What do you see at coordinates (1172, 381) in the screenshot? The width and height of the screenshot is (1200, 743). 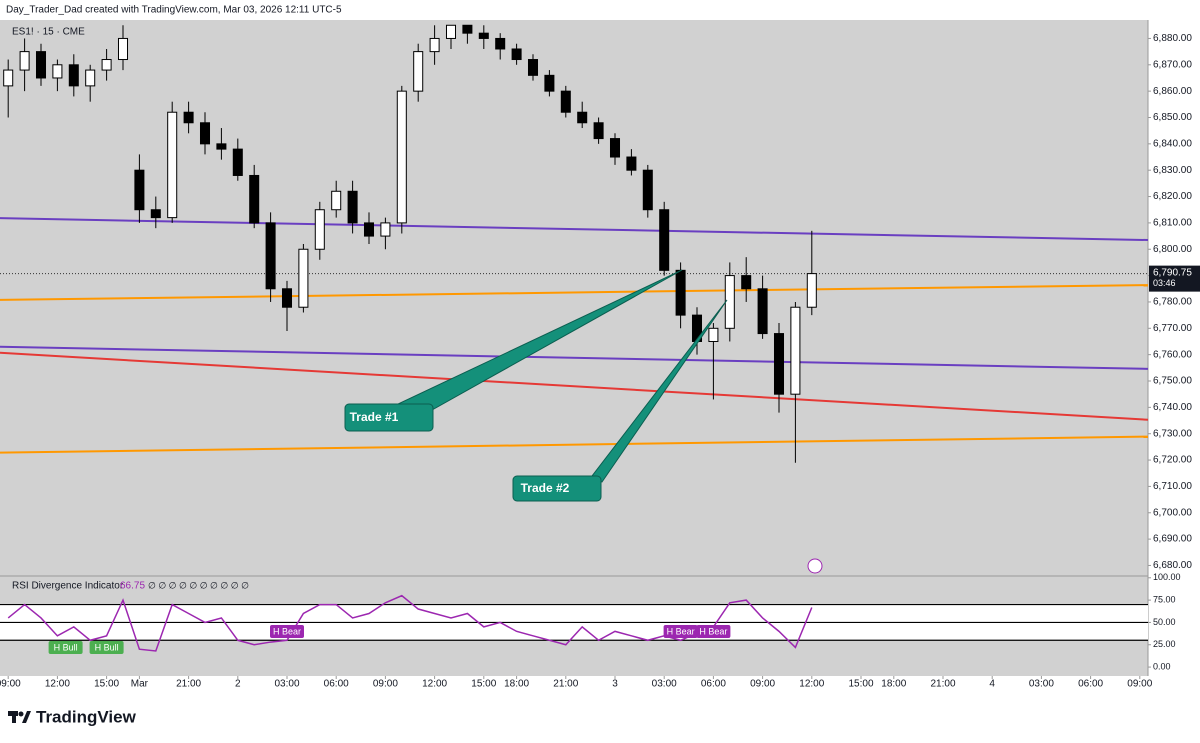 I see `y-tick-label: 6,750.00` at bounding box center [1172, 381].